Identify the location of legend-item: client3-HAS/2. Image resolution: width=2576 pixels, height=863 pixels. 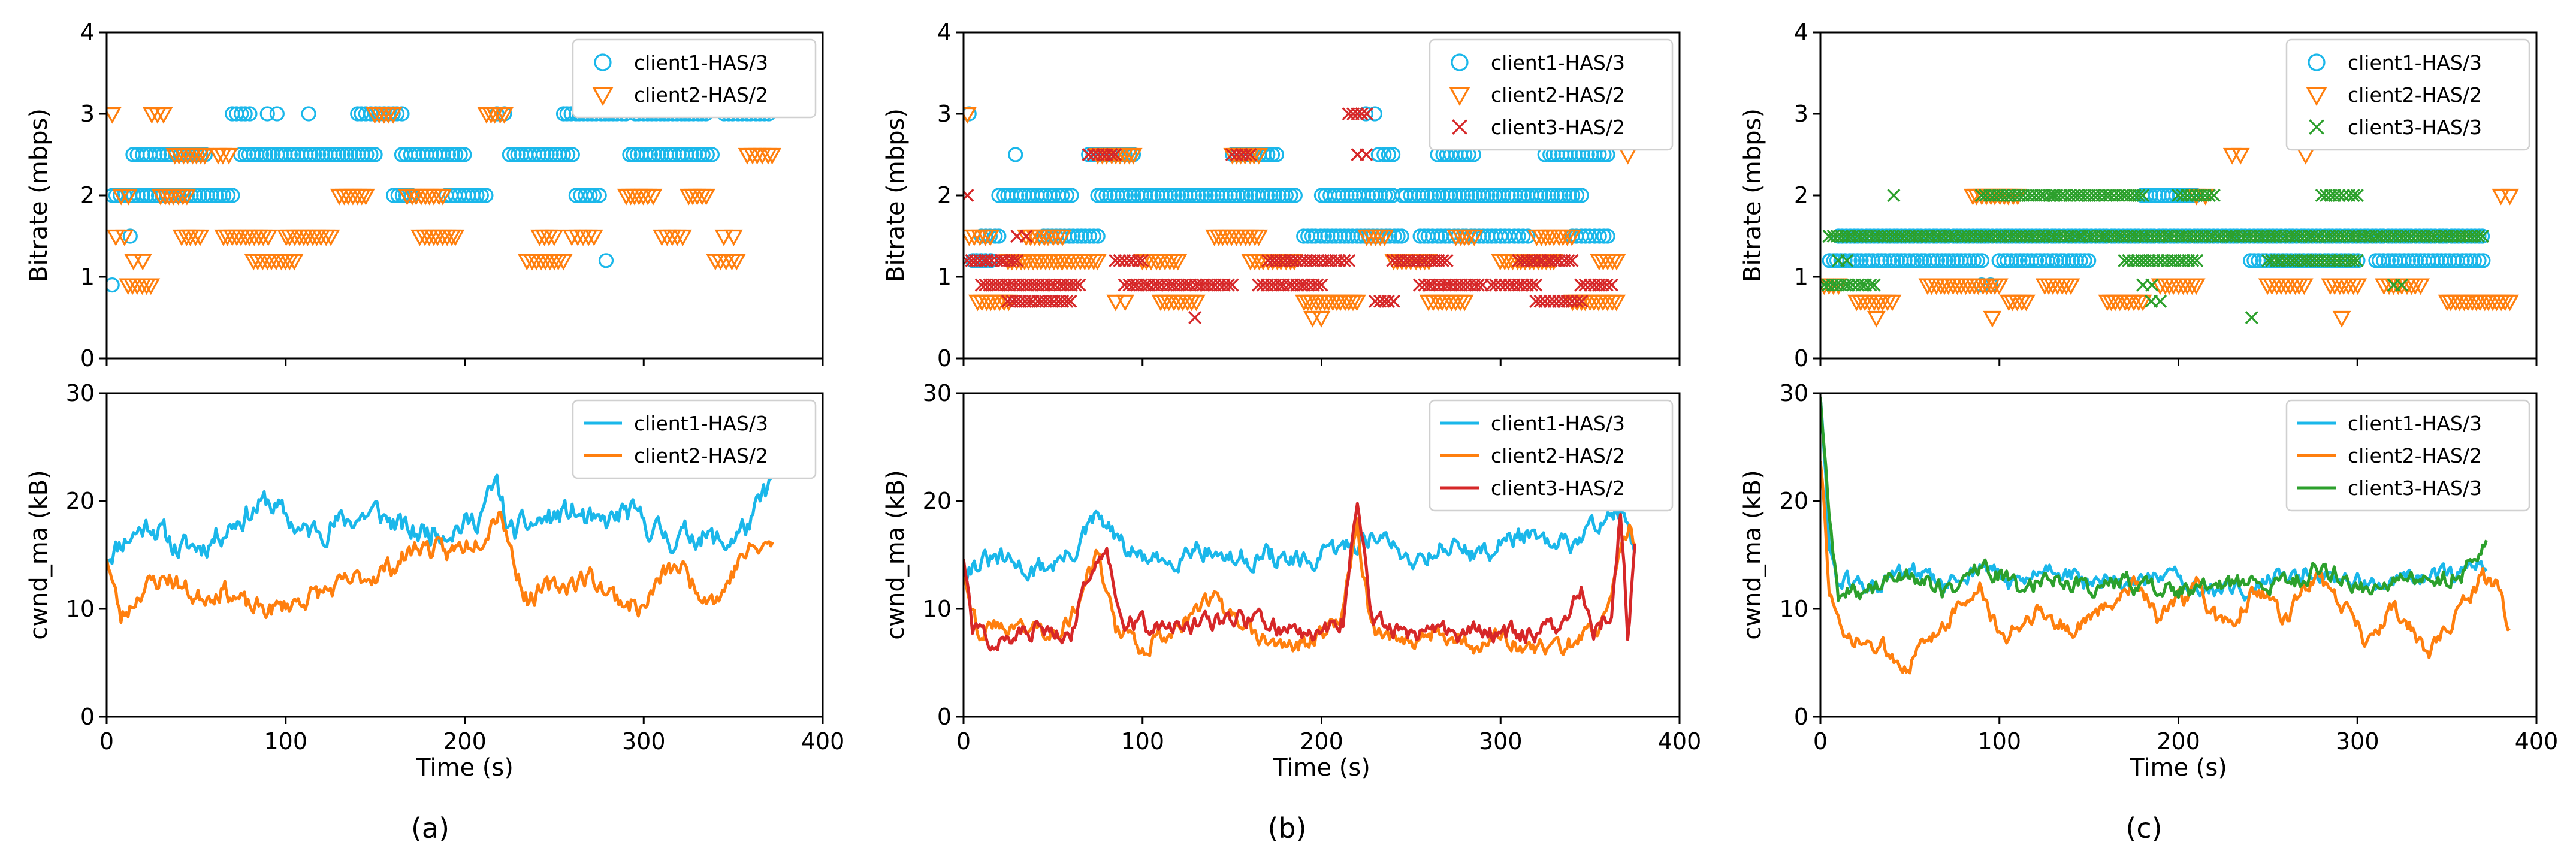
(1533, 488).